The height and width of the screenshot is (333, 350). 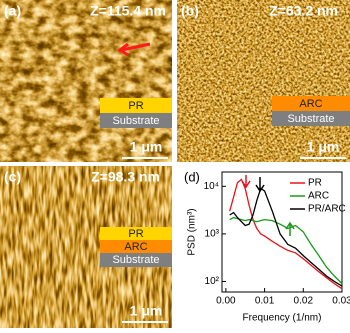 What do you see at coordinates (303, 11) in the screenshot?
I see `z-range: Z=63.2 nm` at bounding box center [303, 11].